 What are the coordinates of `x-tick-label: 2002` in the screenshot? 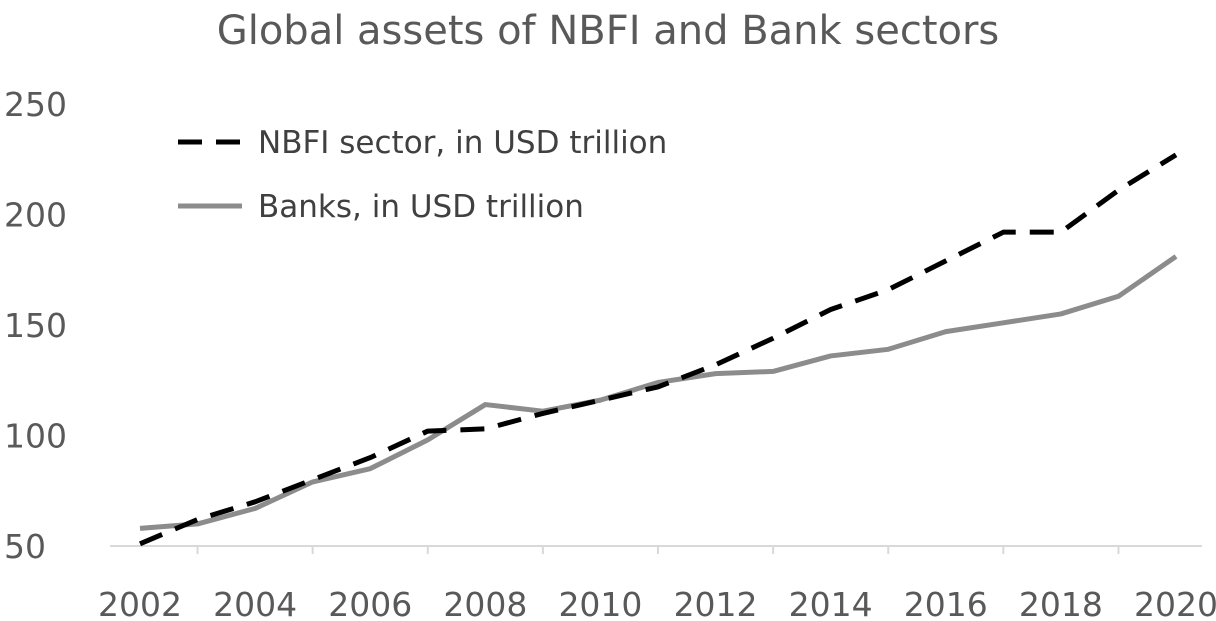 It's located at (140, 603).